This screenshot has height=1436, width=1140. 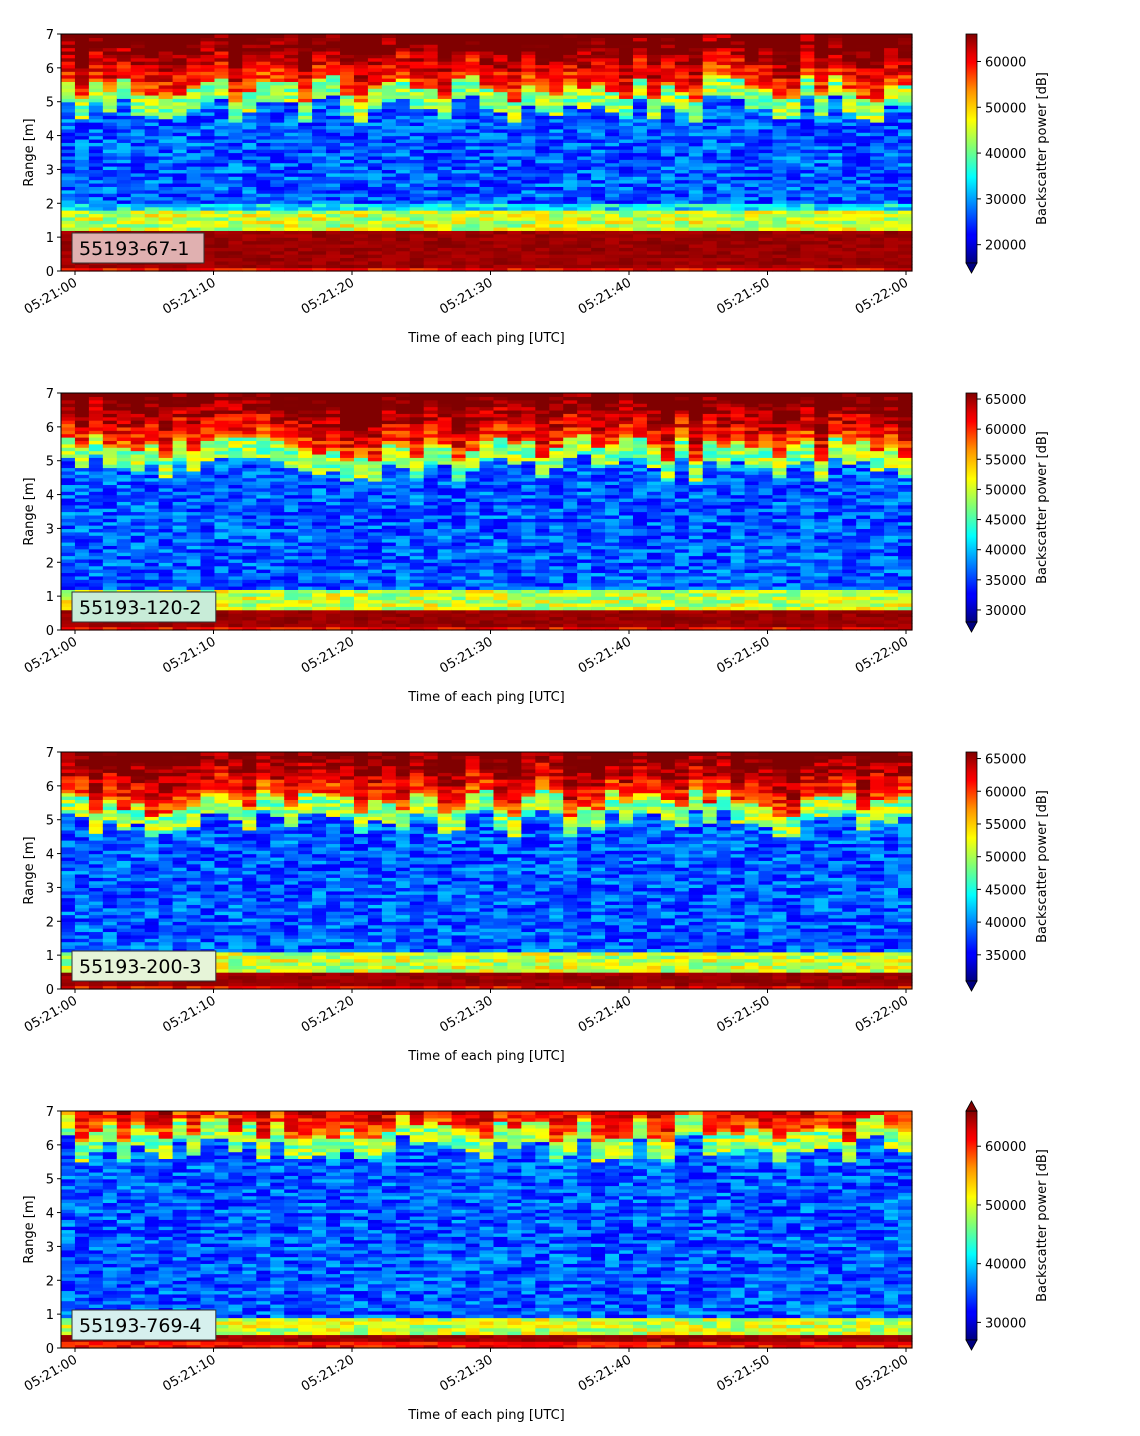 I want to click on y-tick-label: 4, so click(x=50, y=137).